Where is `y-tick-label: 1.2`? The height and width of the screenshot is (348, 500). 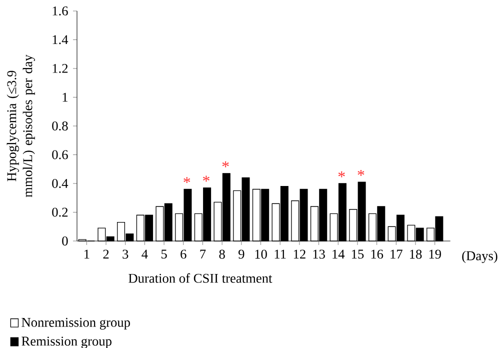 y-tick-label: 1.2 is located at coordinates (60, 68).